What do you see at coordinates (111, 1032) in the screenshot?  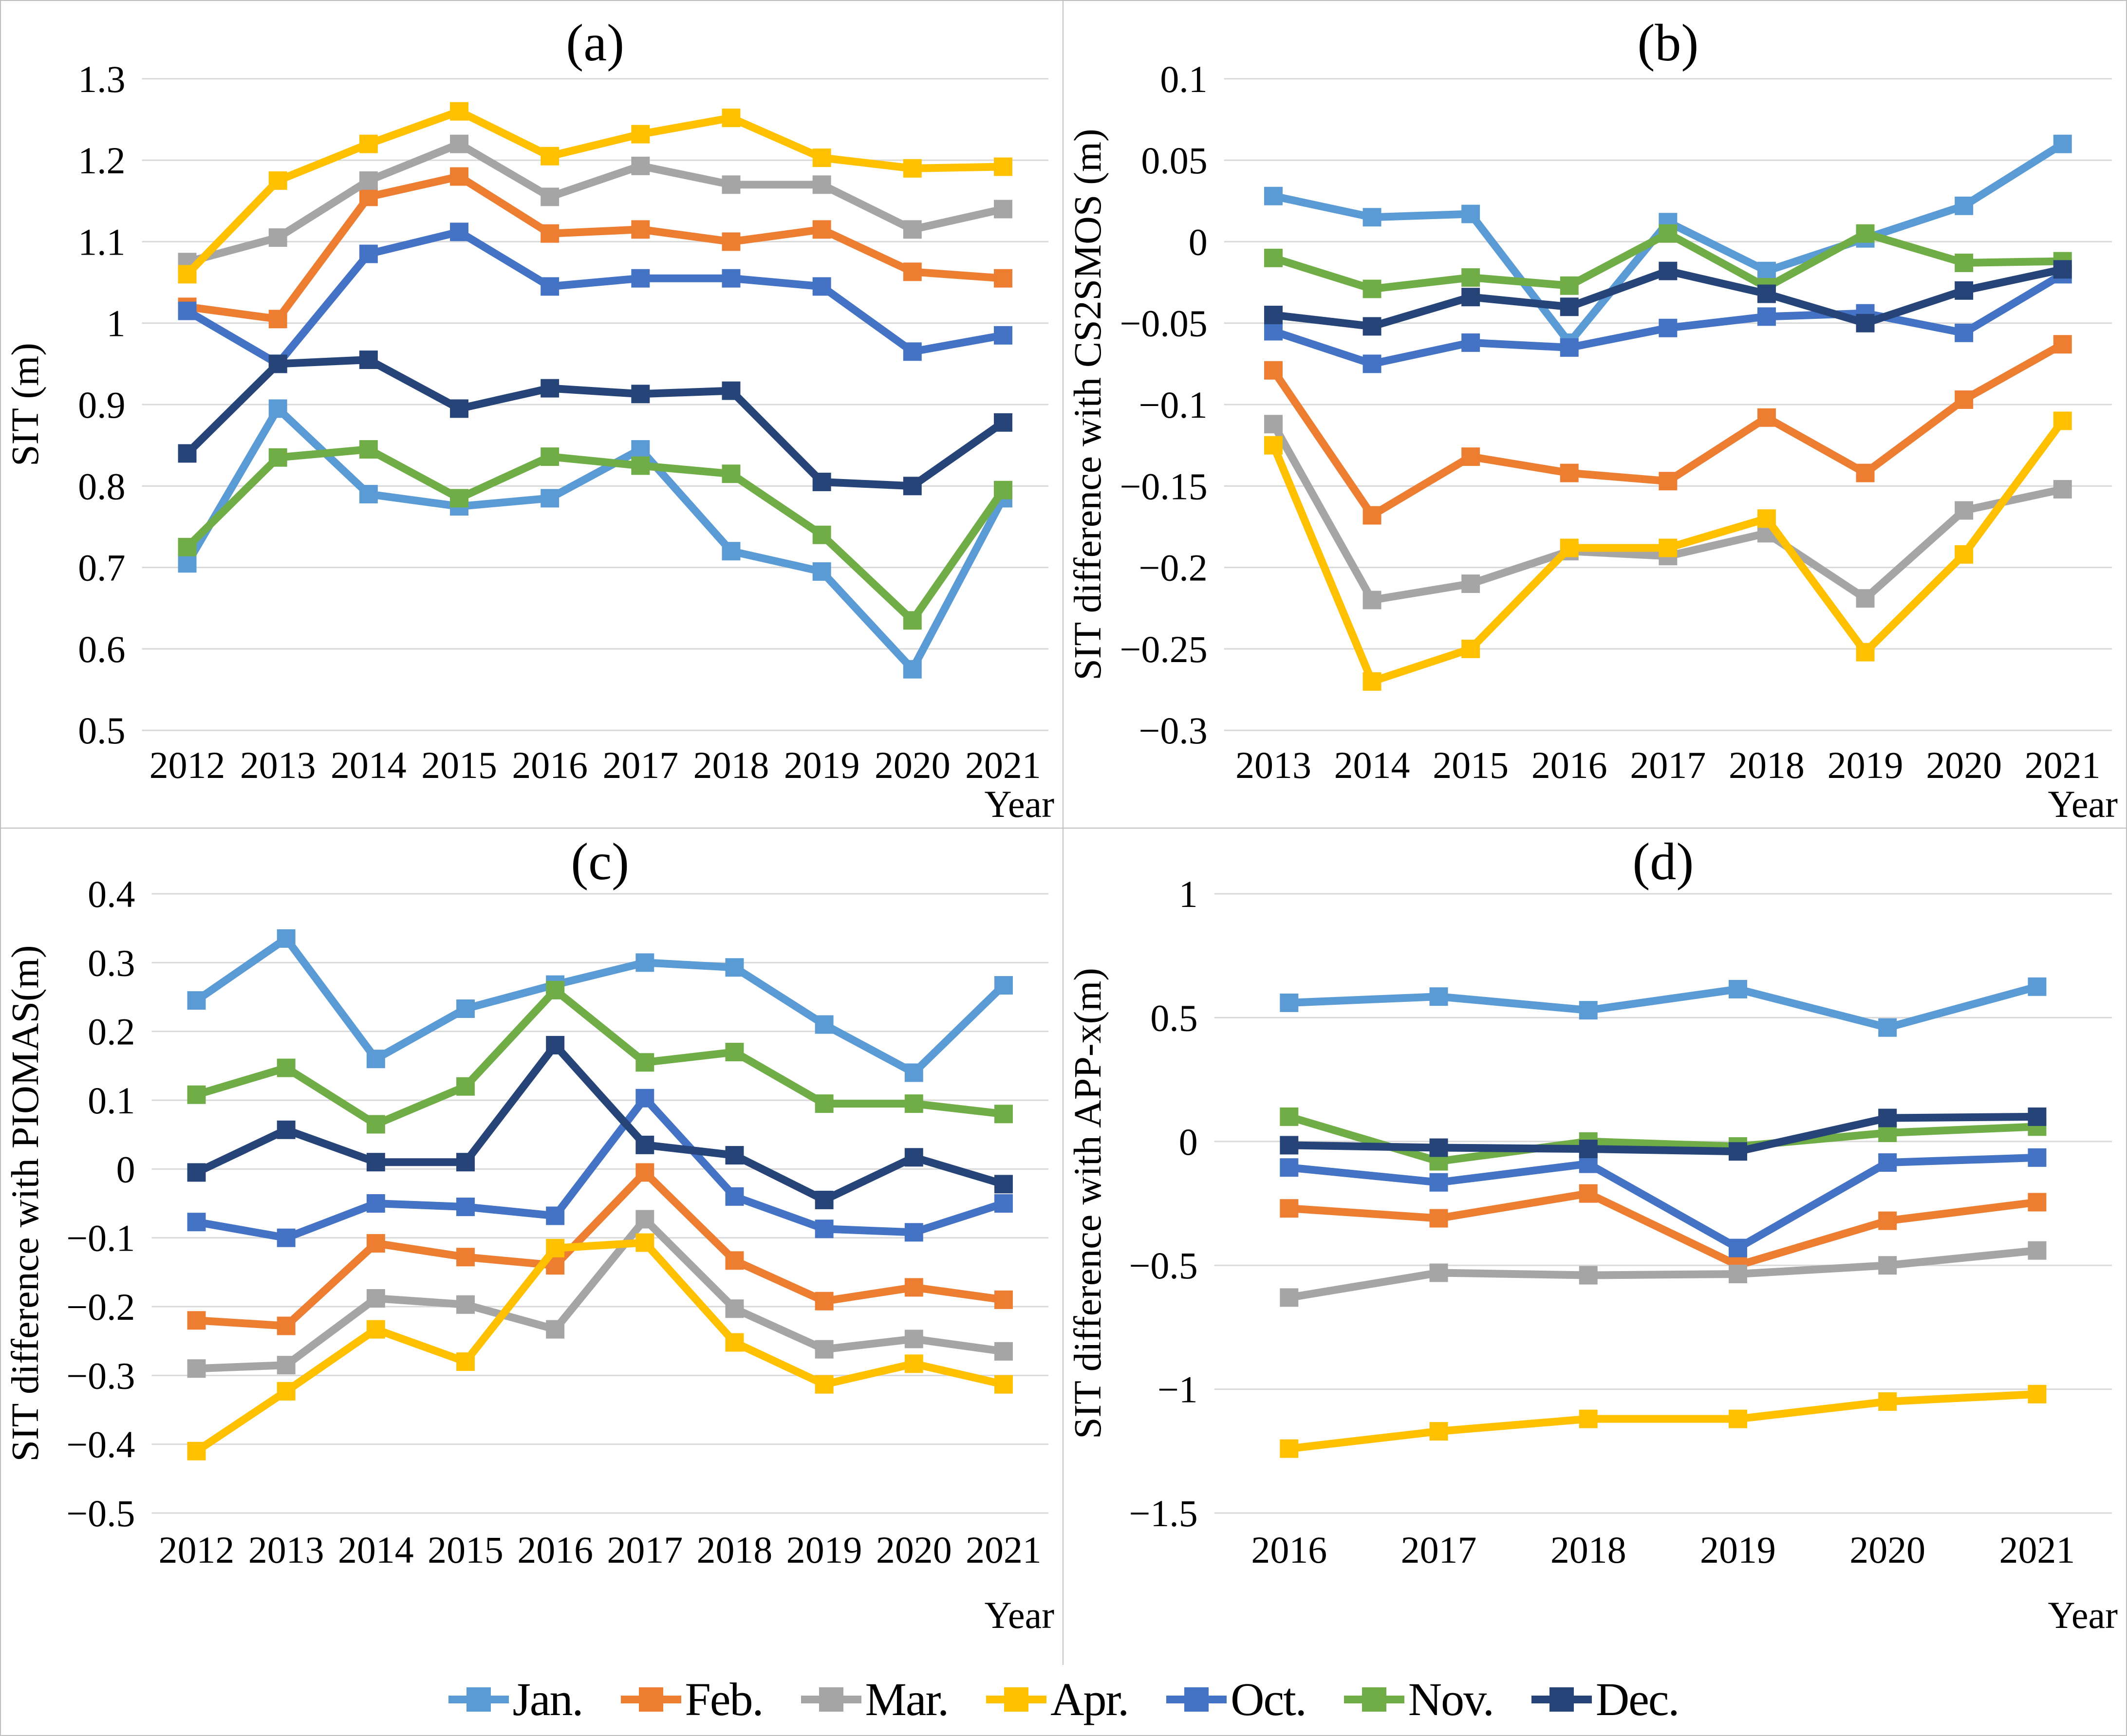 I see `y-tick-label: 0.2` at bounding box center [111, 1032].